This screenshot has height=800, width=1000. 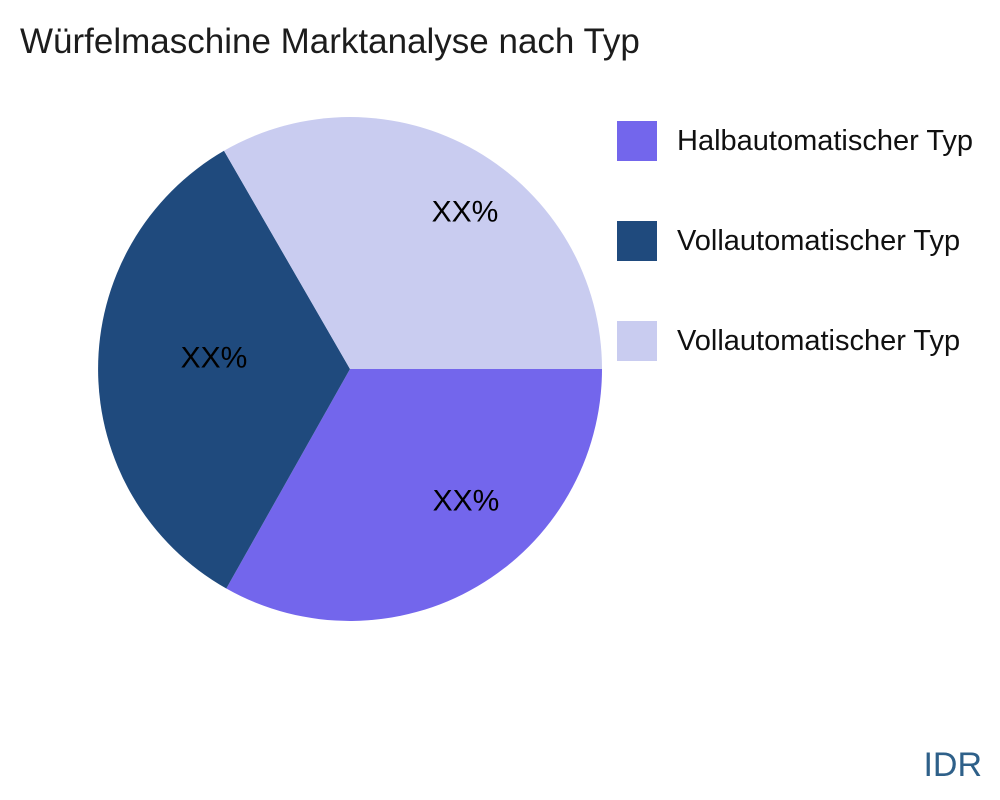 I want to click on legend-item: Halbautomatischer Typ, so click(x=795, y=141).